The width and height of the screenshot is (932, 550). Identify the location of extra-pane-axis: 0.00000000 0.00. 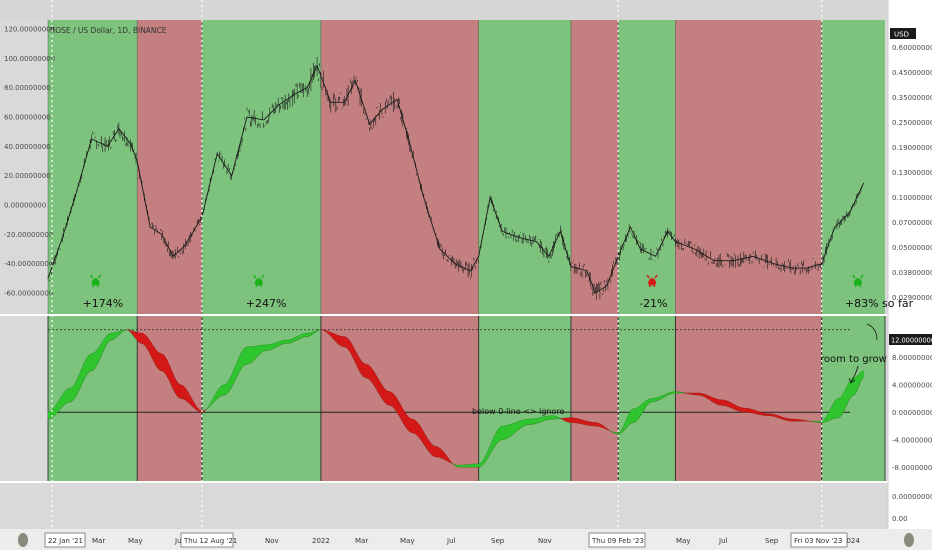
(912, 508).